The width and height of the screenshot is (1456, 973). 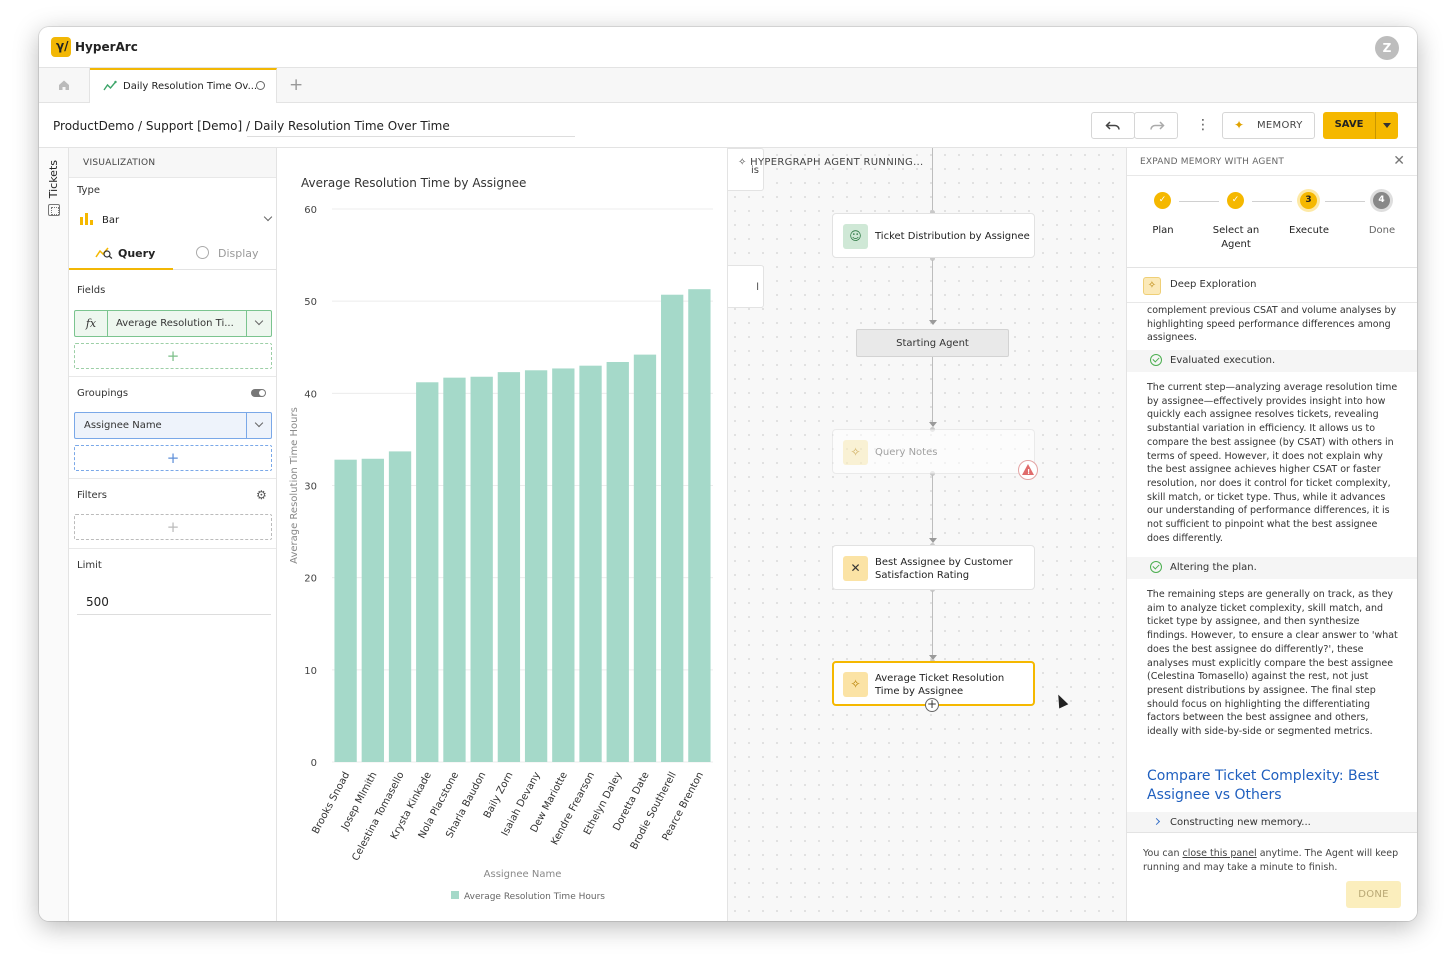 I want to click on app-logo: γ/, so click(x=61, y=47).